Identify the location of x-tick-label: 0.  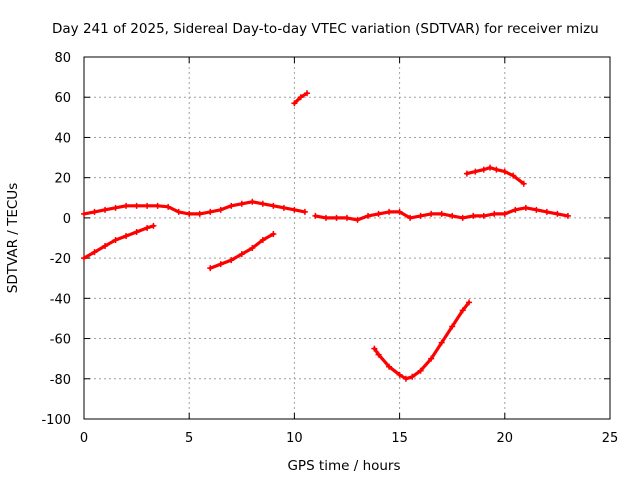
(84, 438).